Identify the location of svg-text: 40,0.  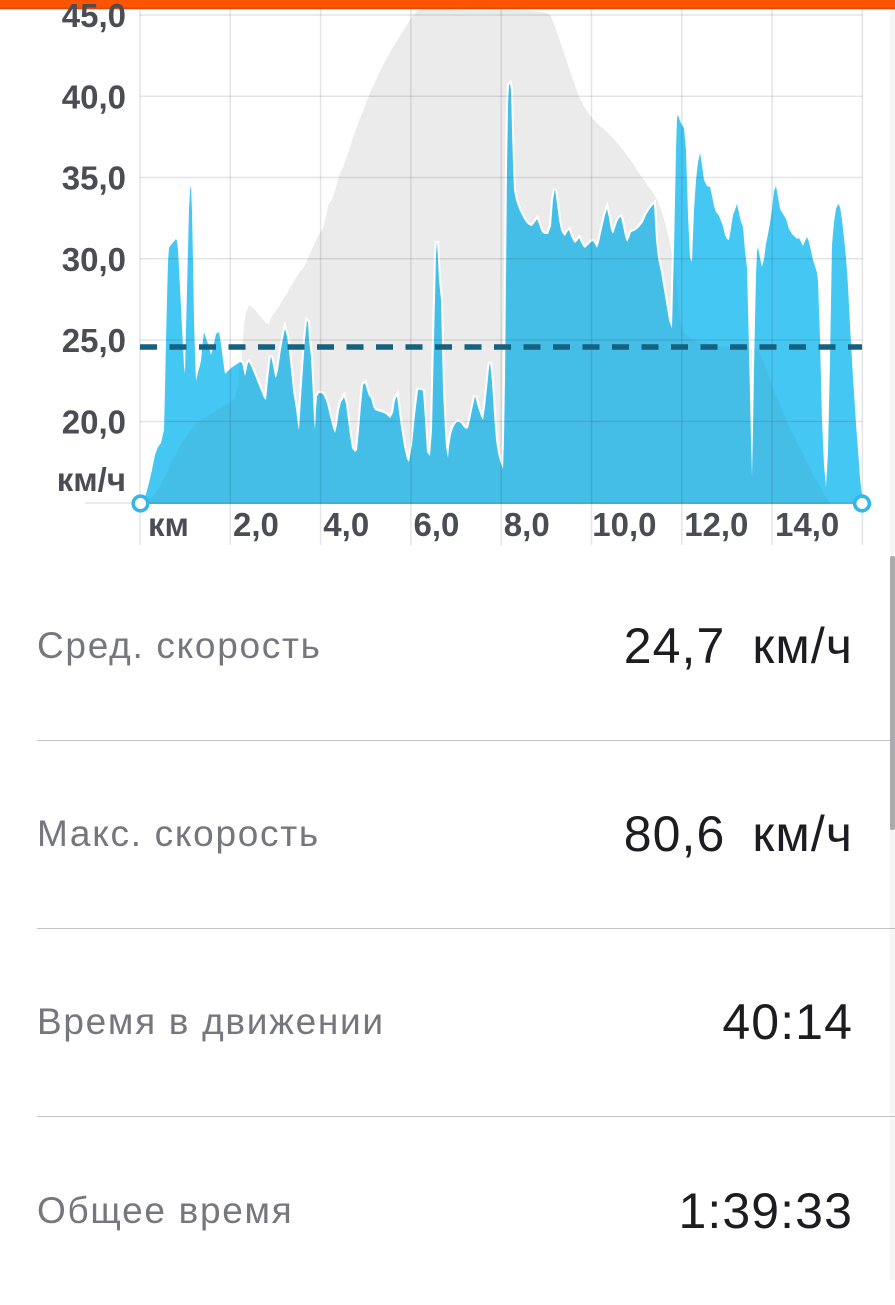
(94, 96).